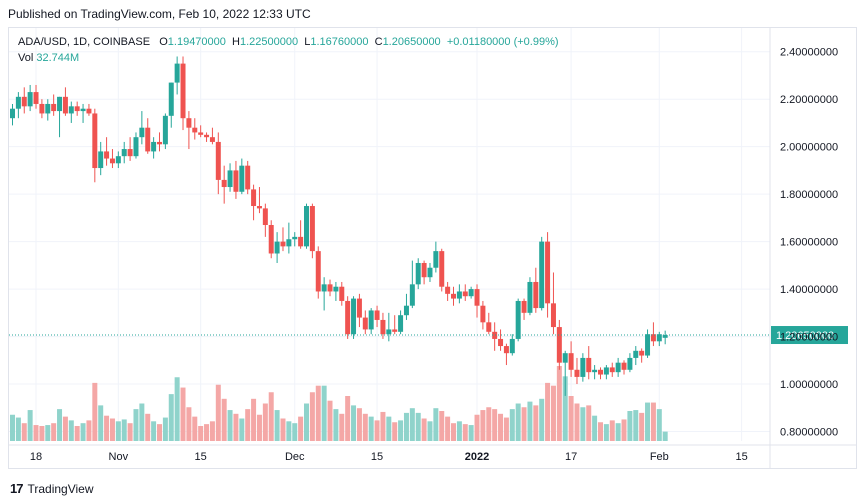  I want to click on footer-brand: 17 TradingView, so click(52, 488).